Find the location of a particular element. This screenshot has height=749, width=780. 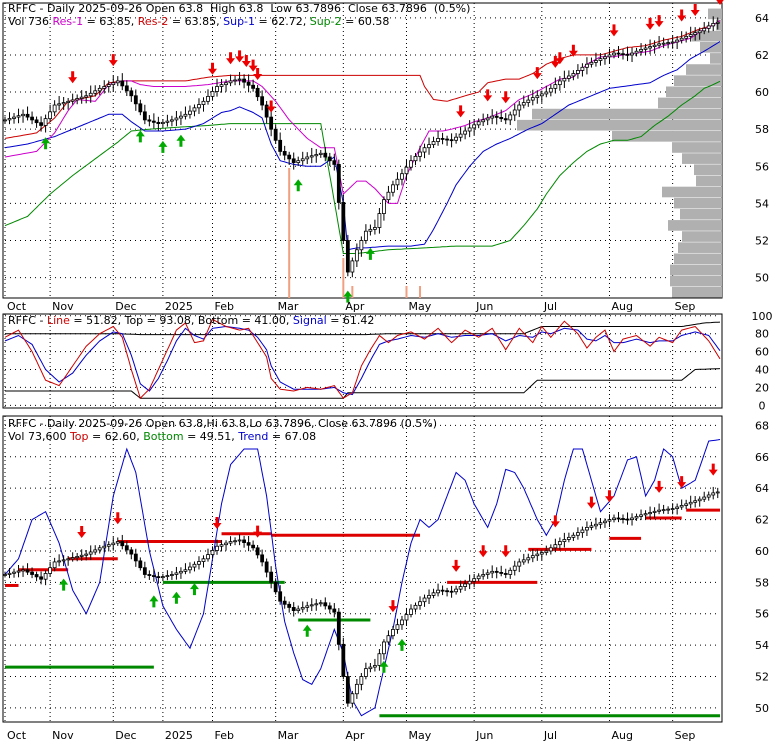

panel3-month-label-6: Apr is located at coordinates (355, 735).